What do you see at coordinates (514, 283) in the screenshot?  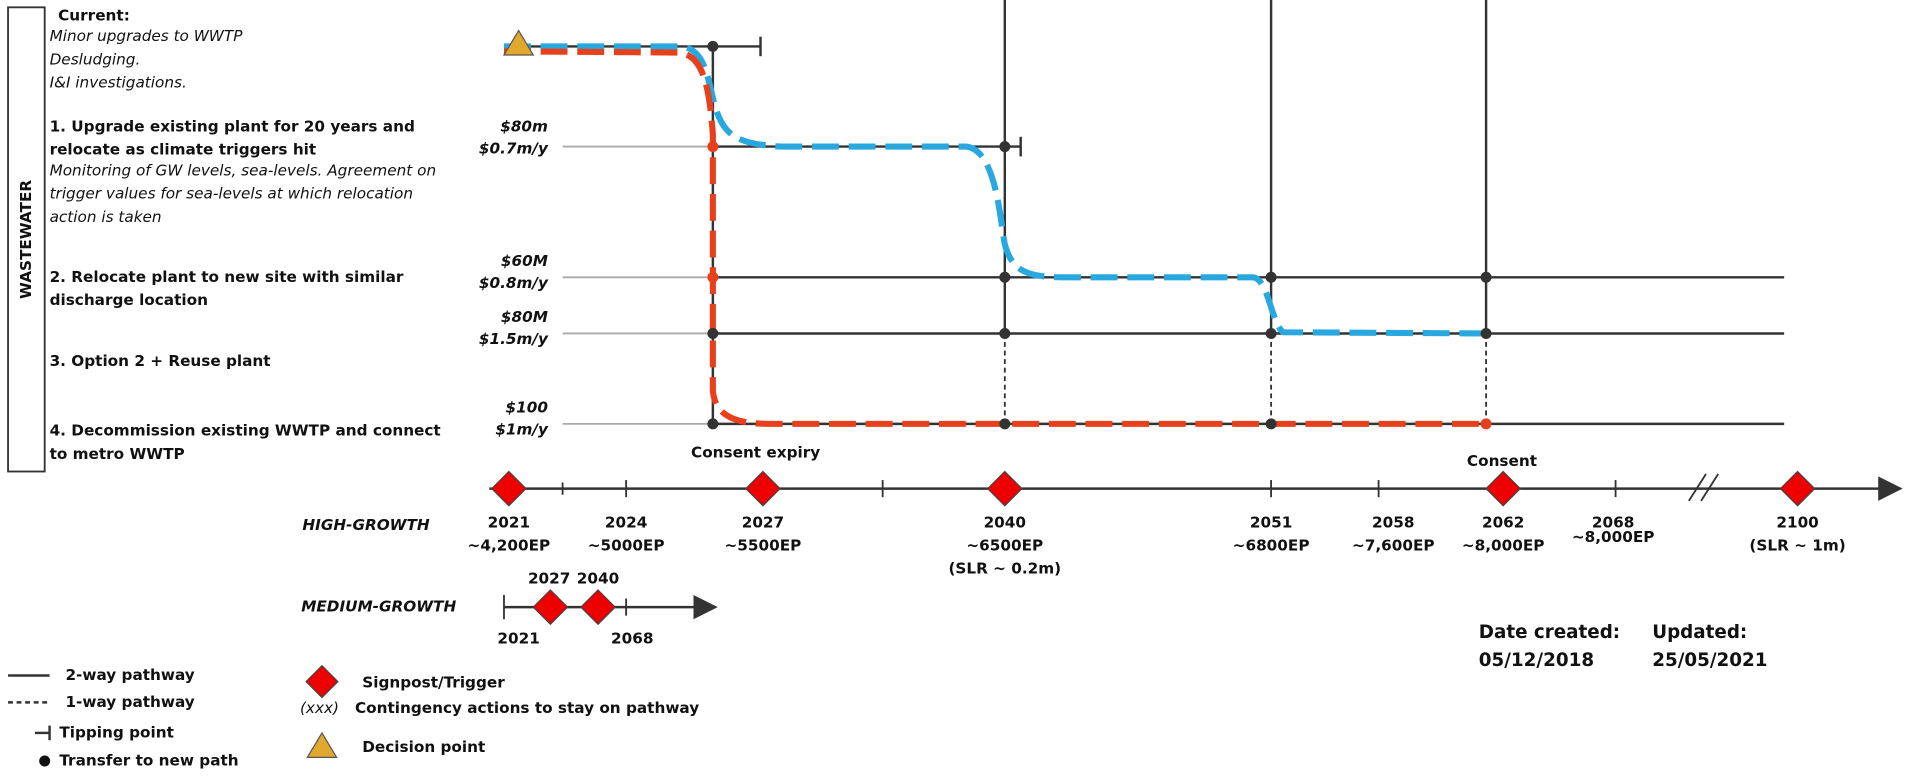 I see `cost-label: $0.8m/y` at bounding box center [514, 283].